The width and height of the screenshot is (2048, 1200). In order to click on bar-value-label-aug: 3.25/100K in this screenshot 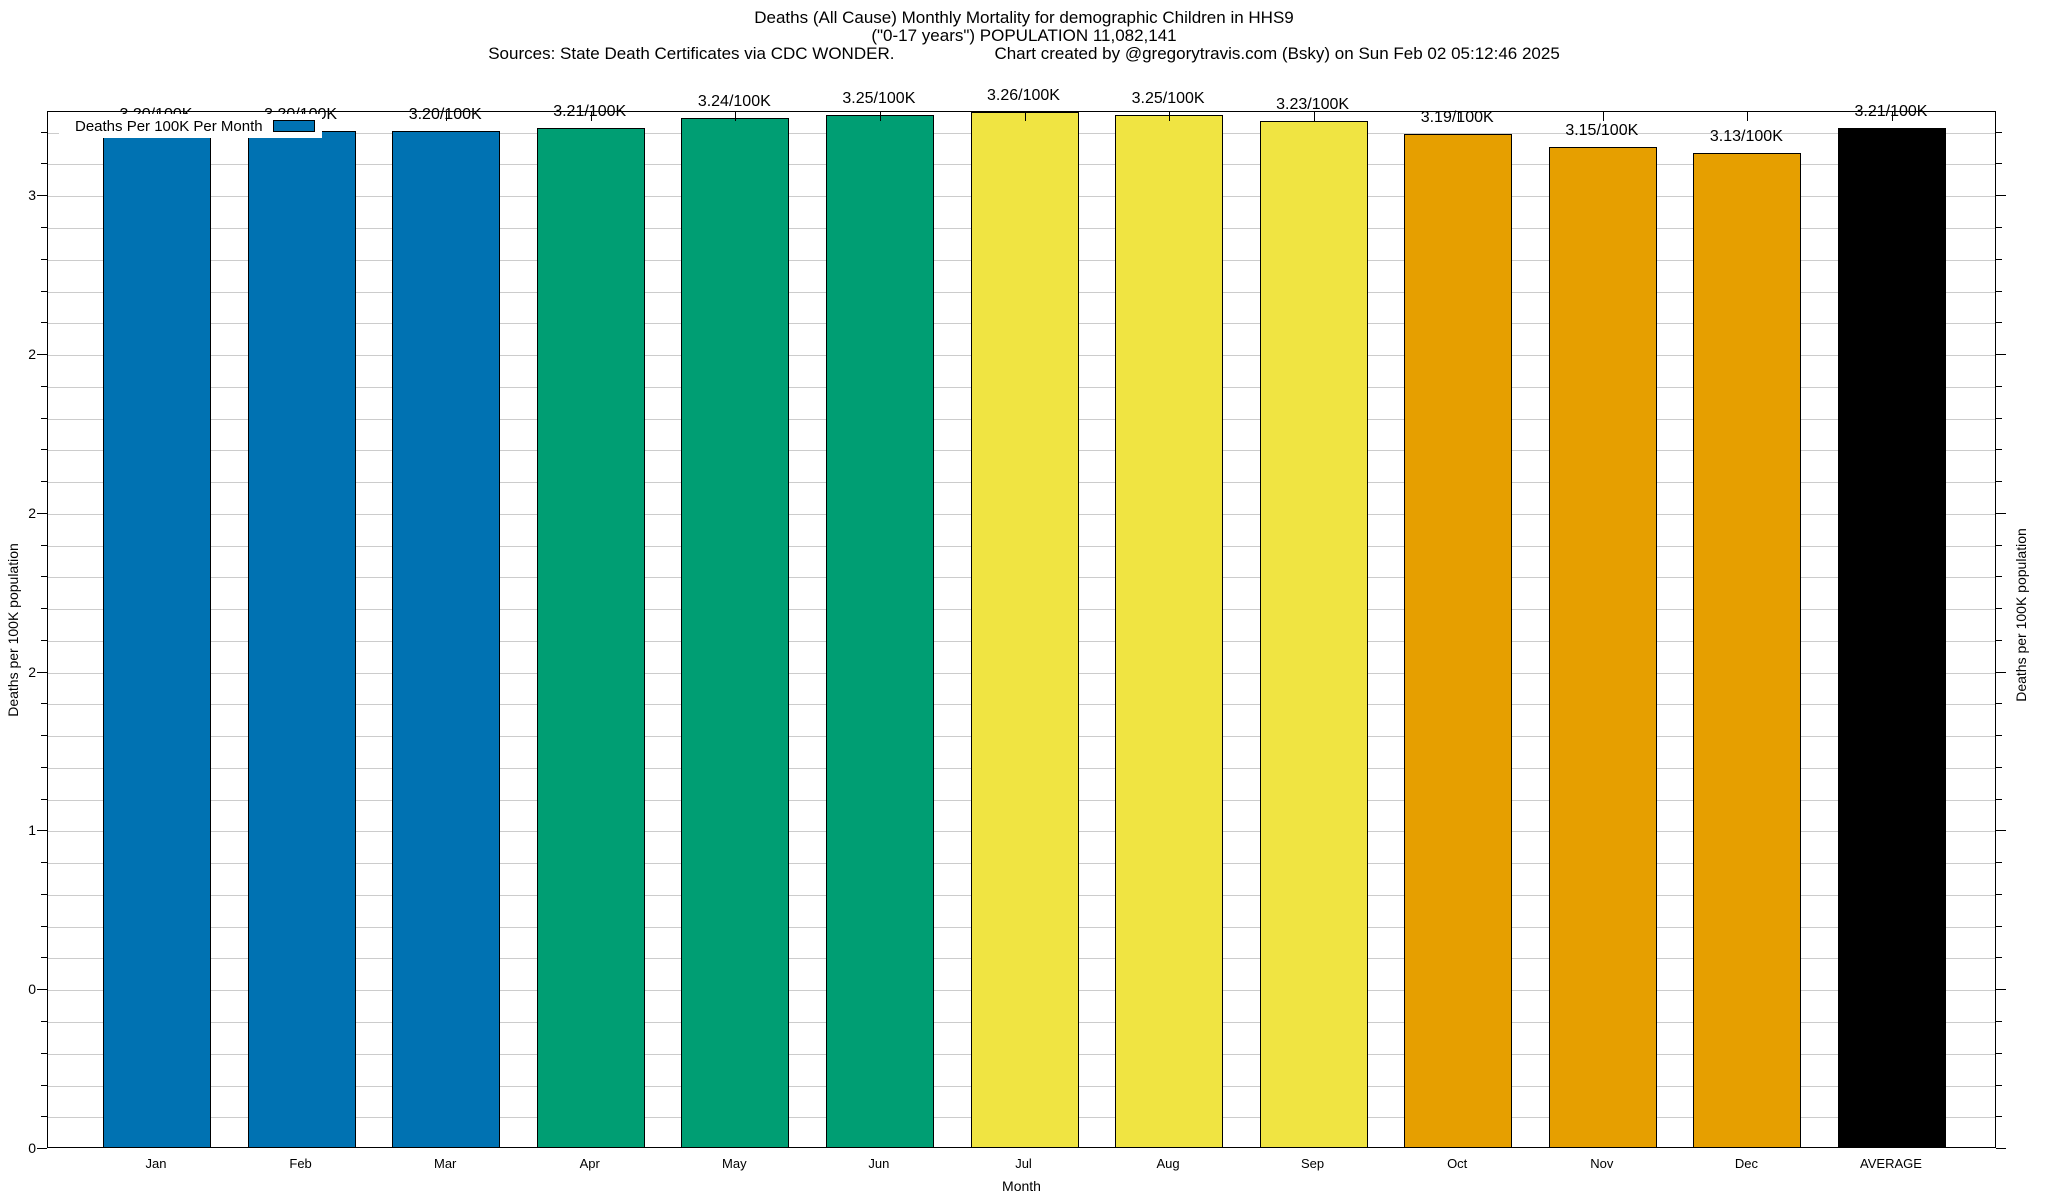, I will do `click(1168, 98)`.